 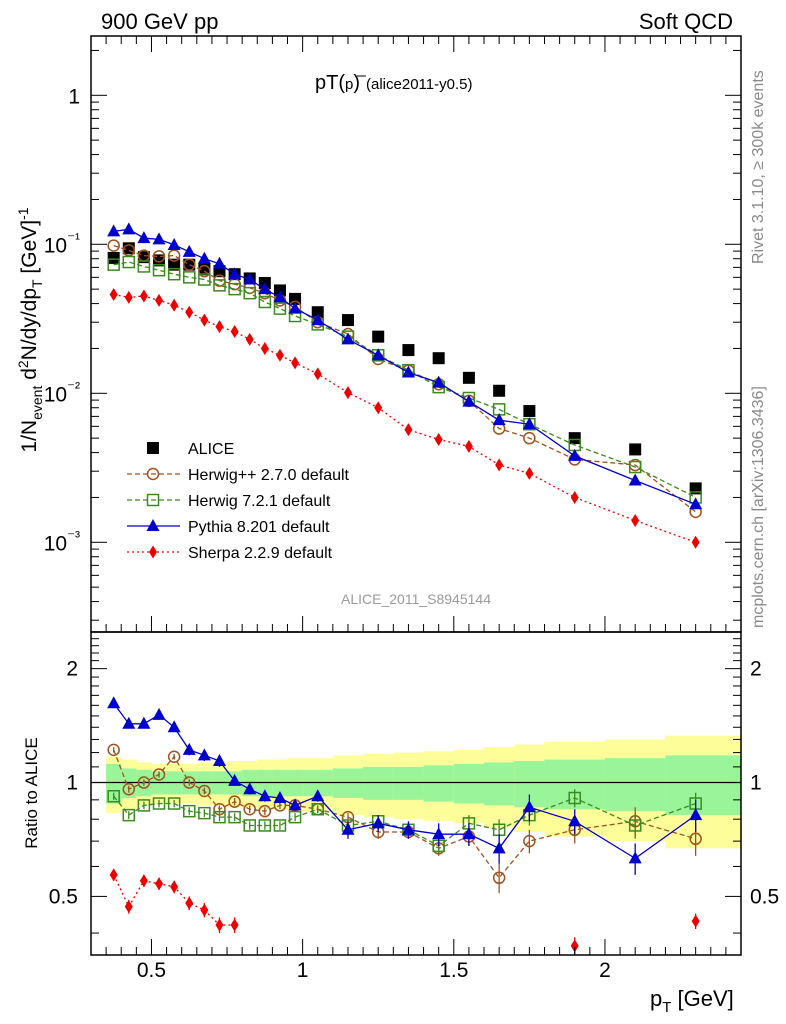 I want to click on legend-label: Sherpa 2.2.9 default, so click(x=260, y=553).